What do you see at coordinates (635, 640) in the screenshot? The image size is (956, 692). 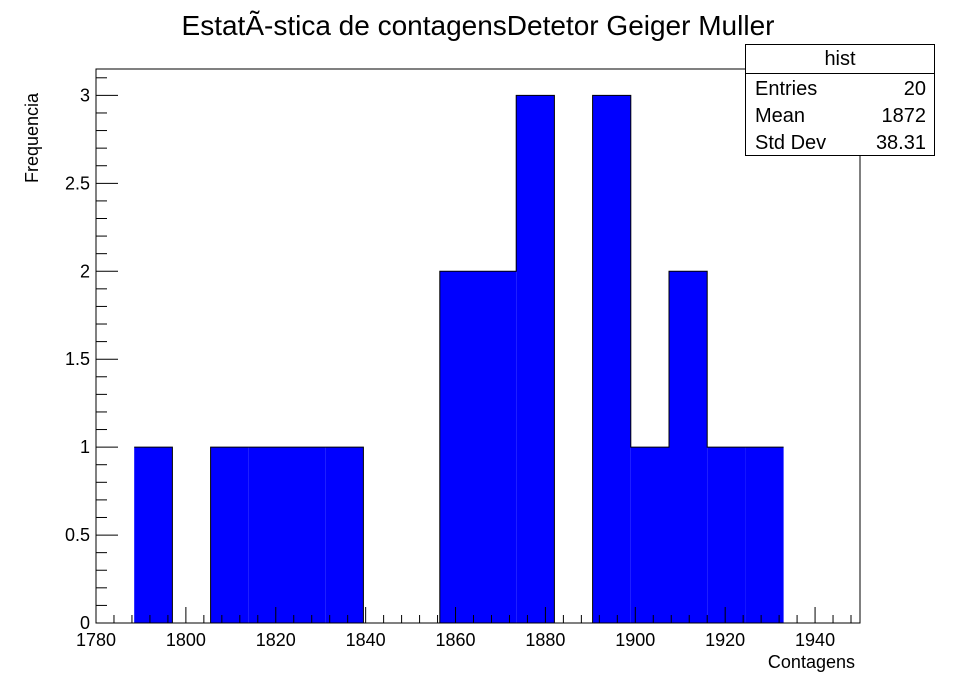 I see `x-tick-label: 1900` at bounding box center [635, 640].